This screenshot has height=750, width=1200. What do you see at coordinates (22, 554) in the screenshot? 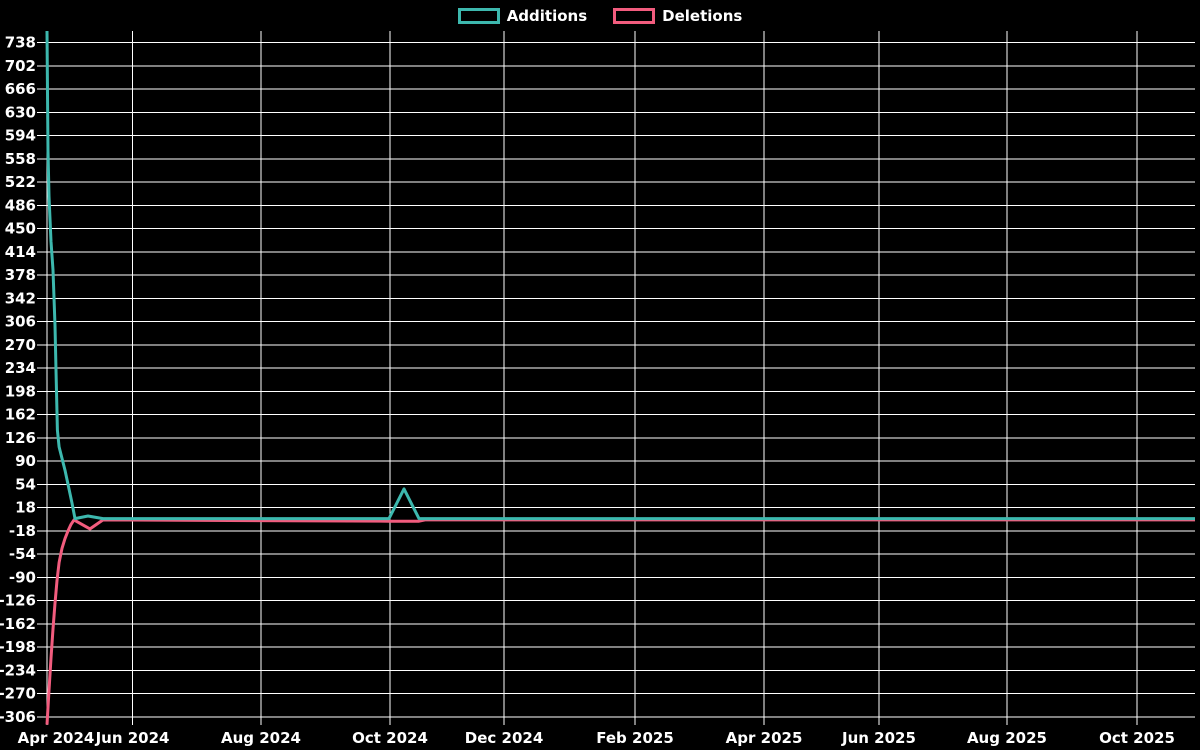
I see `y-tick-label: -54` at bounding box center [22, 554].